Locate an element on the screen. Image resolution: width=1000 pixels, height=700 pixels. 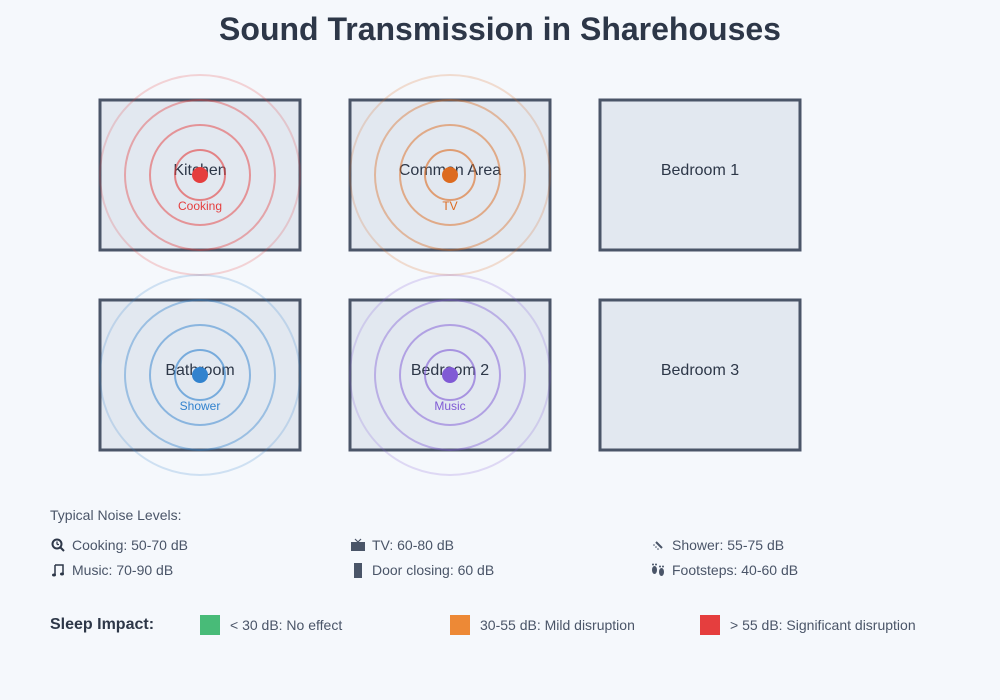
sound-source-music: Music is located at coordinates (450, 375).